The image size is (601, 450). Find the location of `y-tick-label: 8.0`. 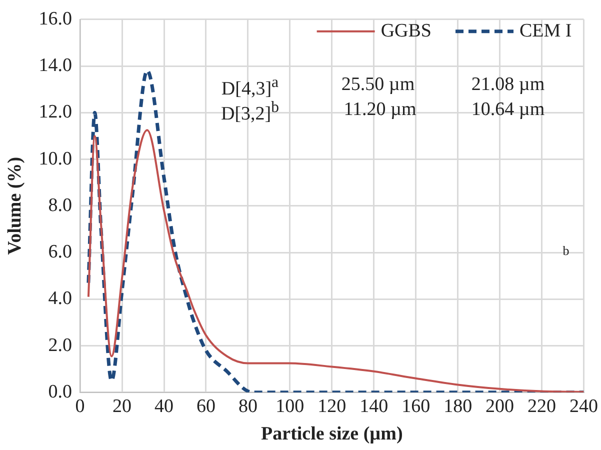

y-tick-label: 8.0 is located at coordinates (60, 205).